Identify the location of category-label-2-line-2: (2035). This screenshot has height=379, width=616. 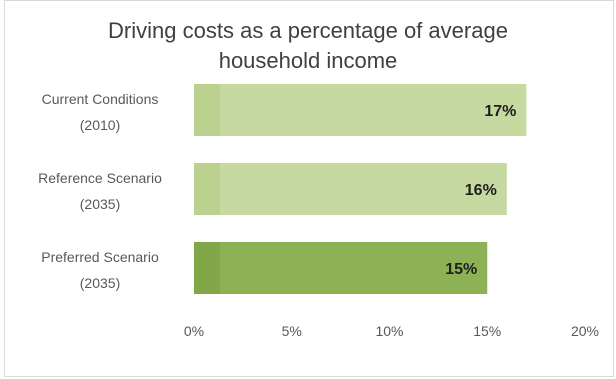
(100, 204).